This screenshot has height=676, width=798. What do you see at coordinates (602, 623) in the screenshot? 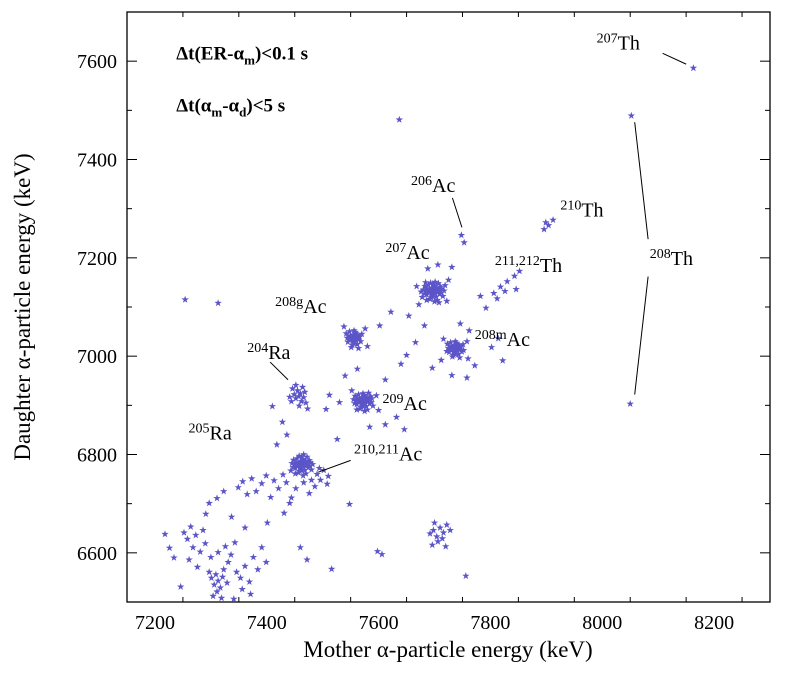
I see `x-tick-label: 8000` at bounding box center [602, 623].